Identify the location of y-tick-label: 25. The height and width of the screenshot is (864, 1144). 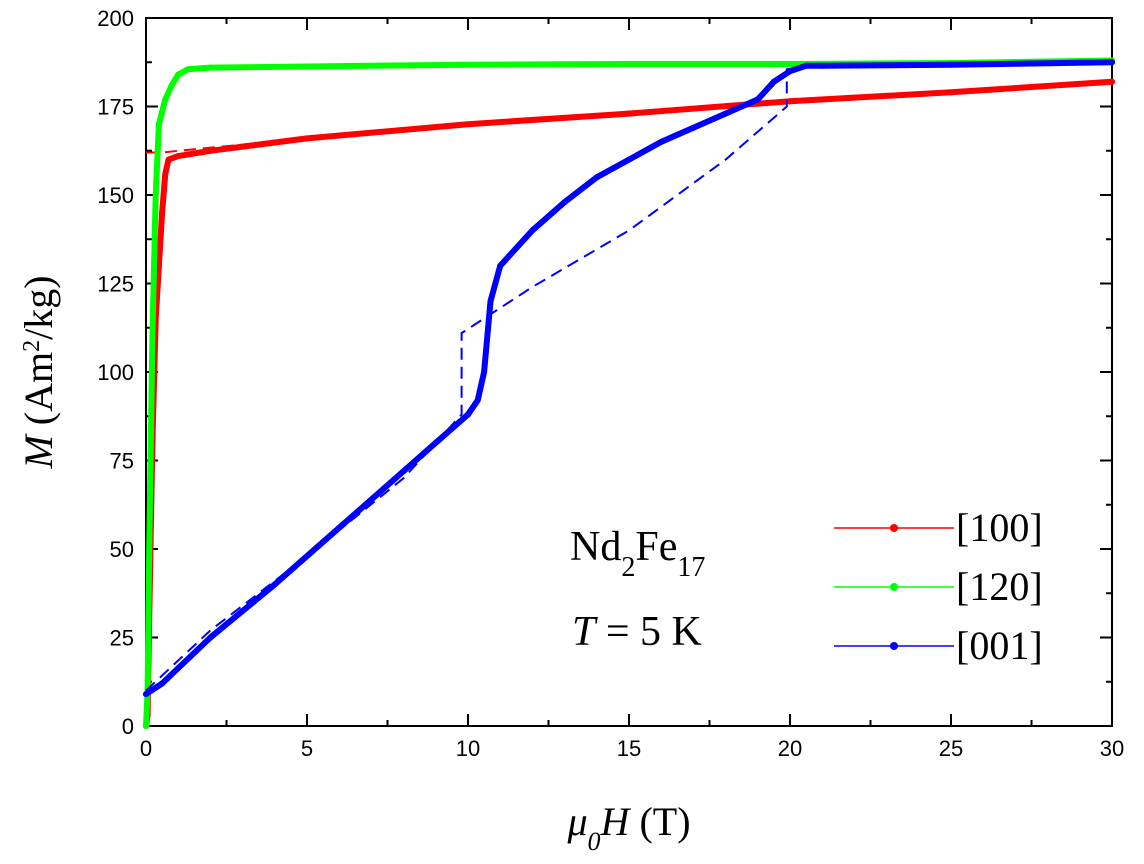
(122, 638).